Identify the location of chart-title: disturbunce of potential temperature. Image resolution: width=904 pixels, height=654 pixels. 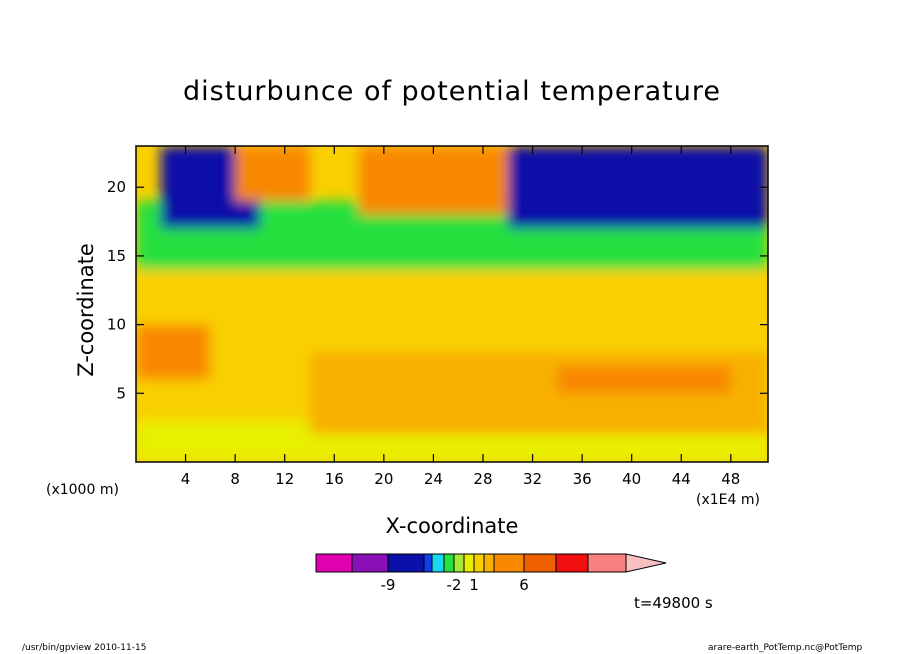
(452, 91).